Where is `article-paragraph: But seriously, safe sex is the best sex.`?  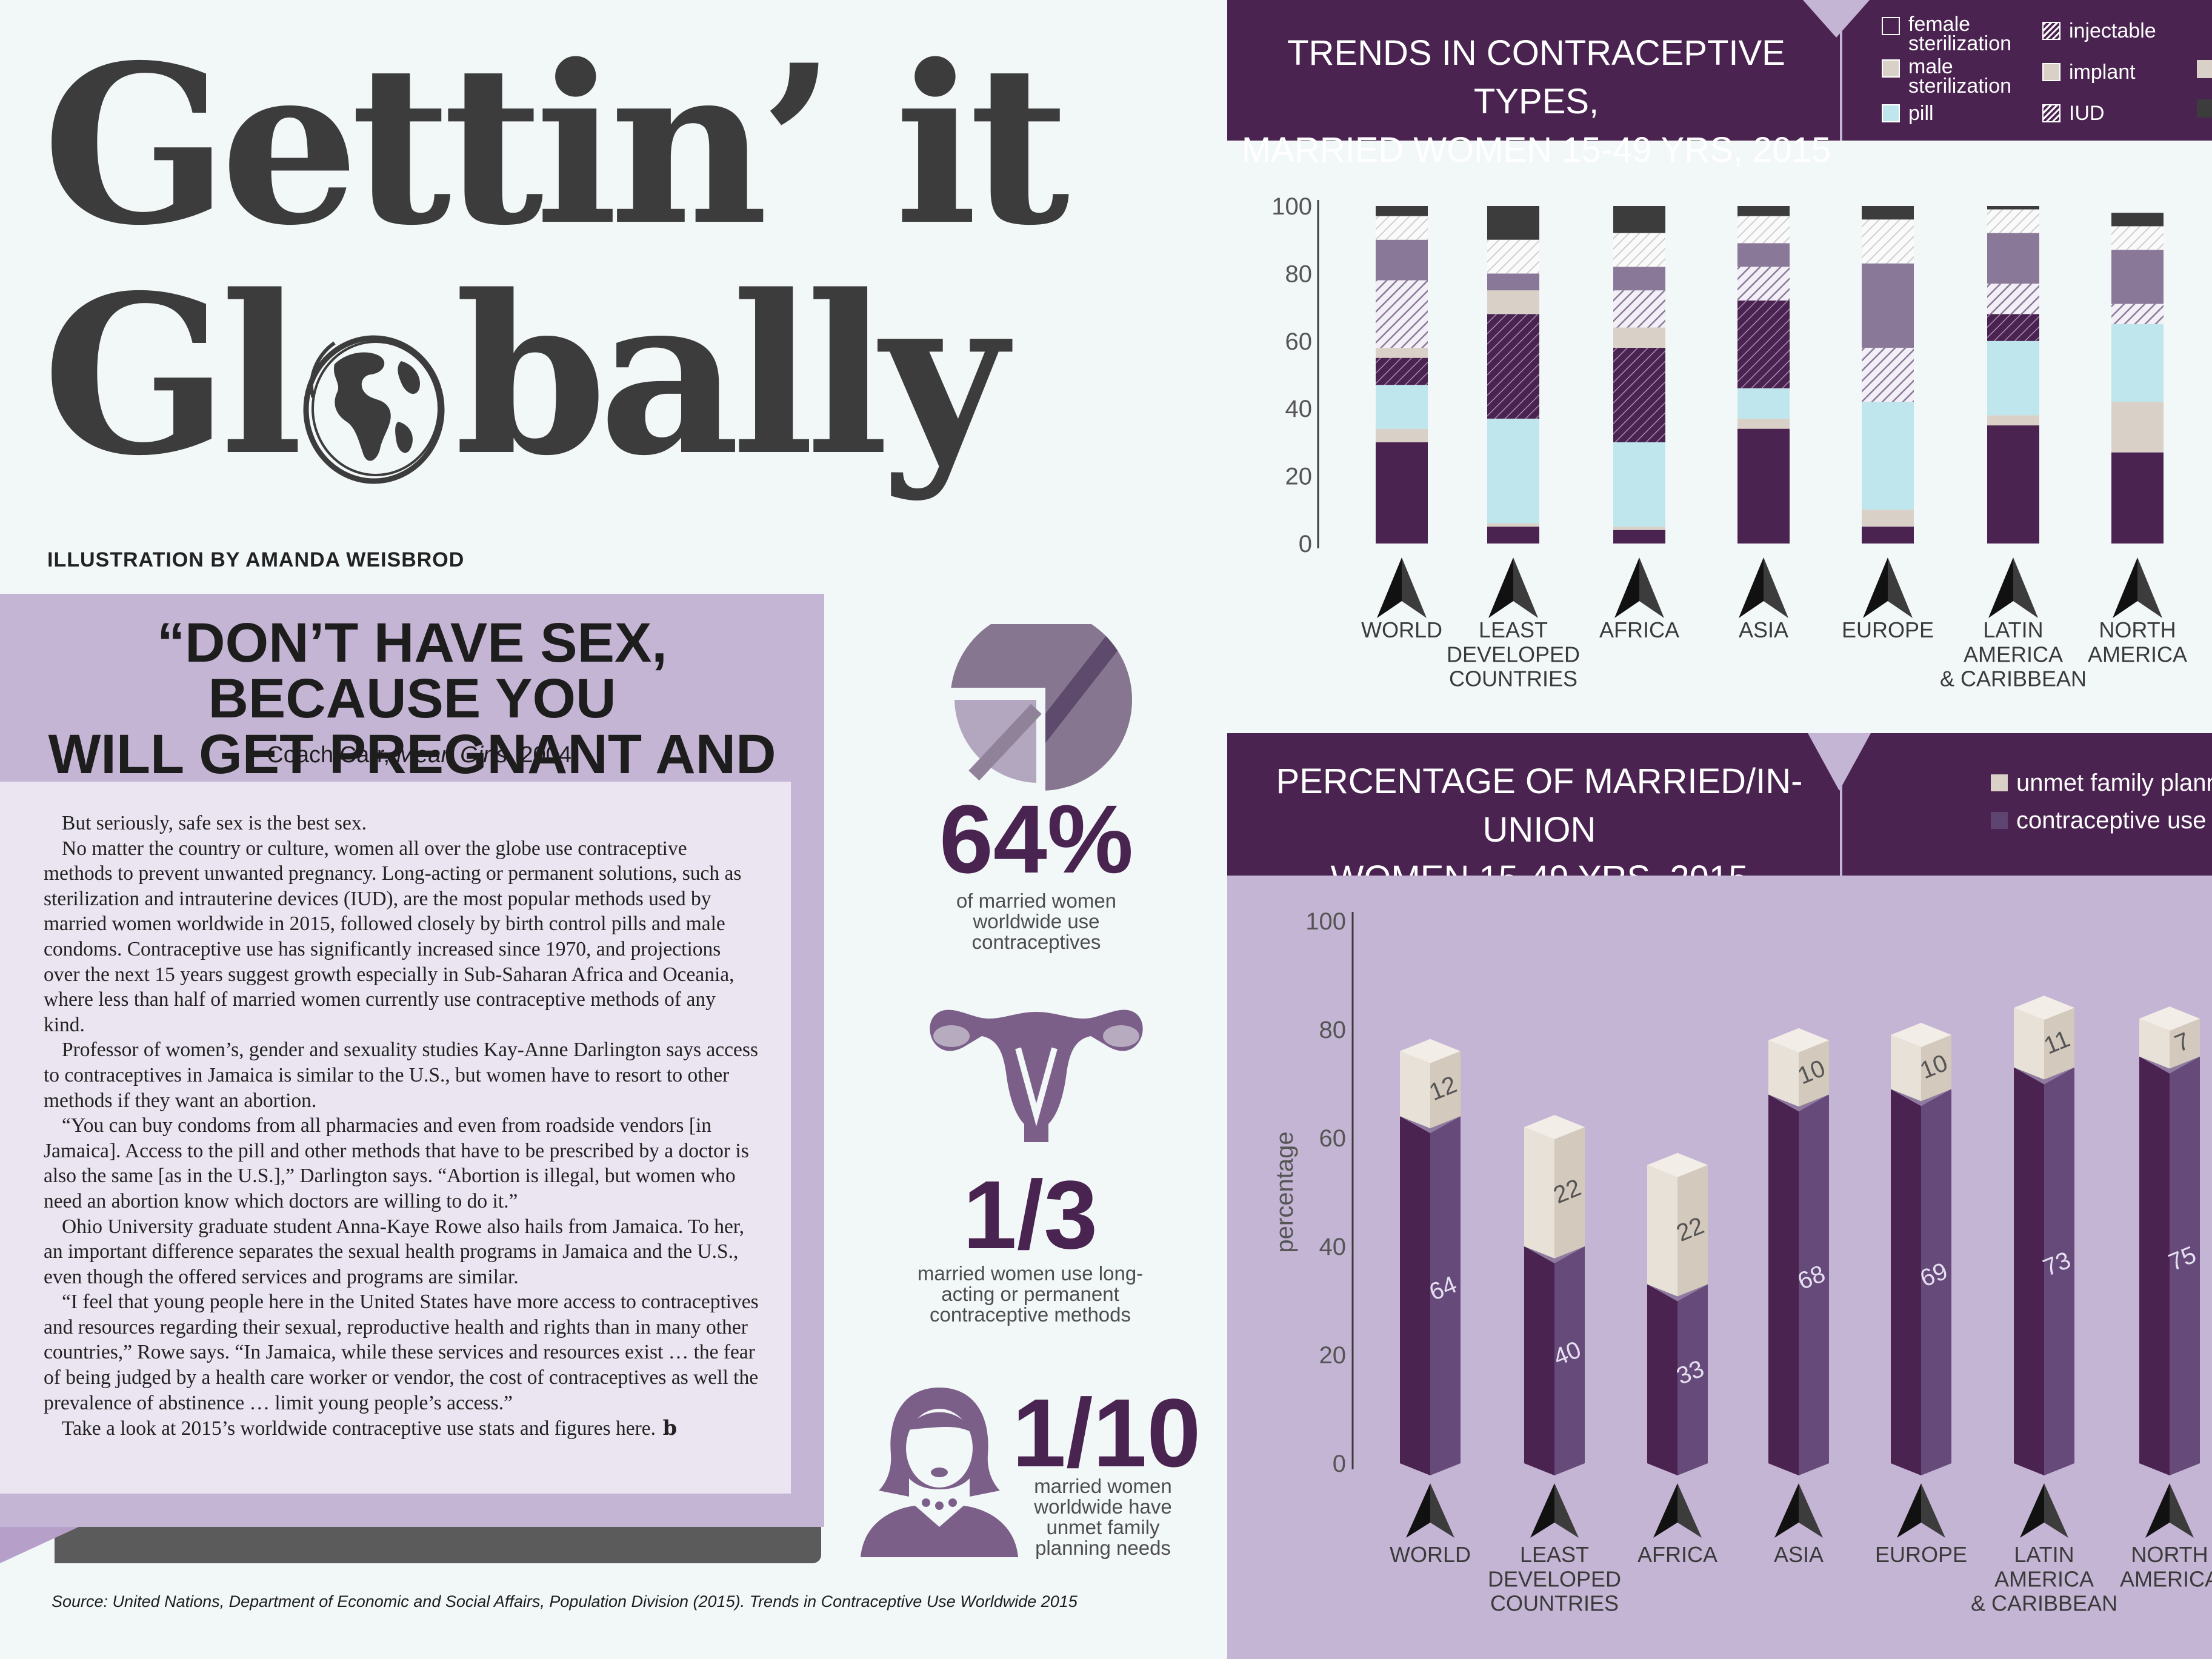
article-paragraph: But seriously, safe sex is the best sex. is located at coordinates (215, 823).